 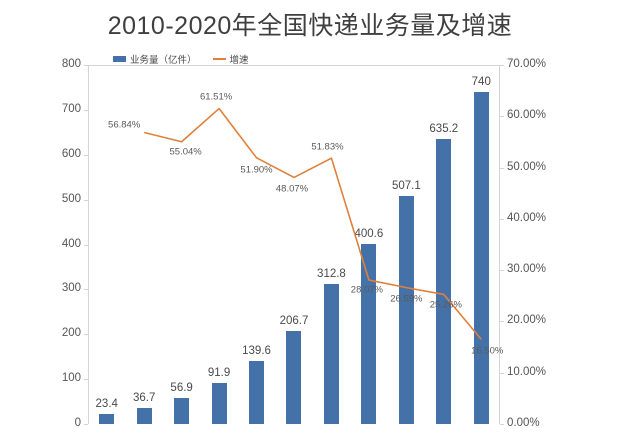 I want to click on y-axis-left-tick-label: 200, so click(x=71, y=333).